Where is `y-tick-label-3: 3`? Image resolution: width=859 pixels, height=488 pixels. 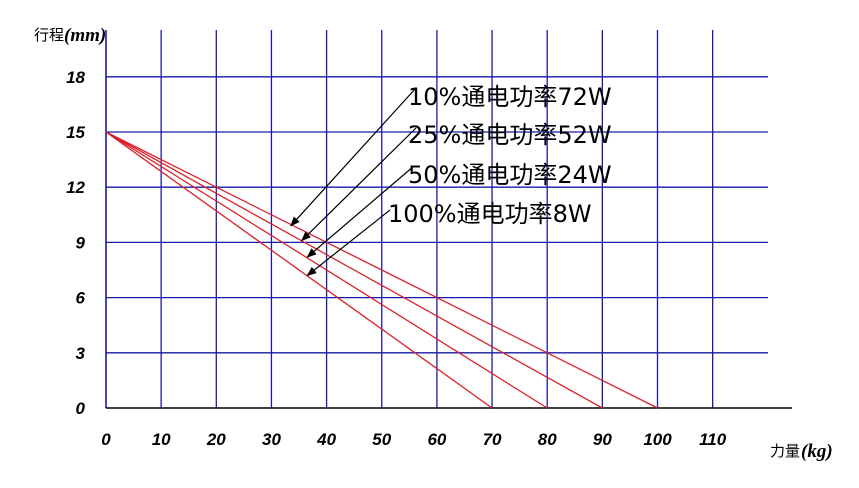
y-tick-label-3: 3 is located at coordinates (81, 353).